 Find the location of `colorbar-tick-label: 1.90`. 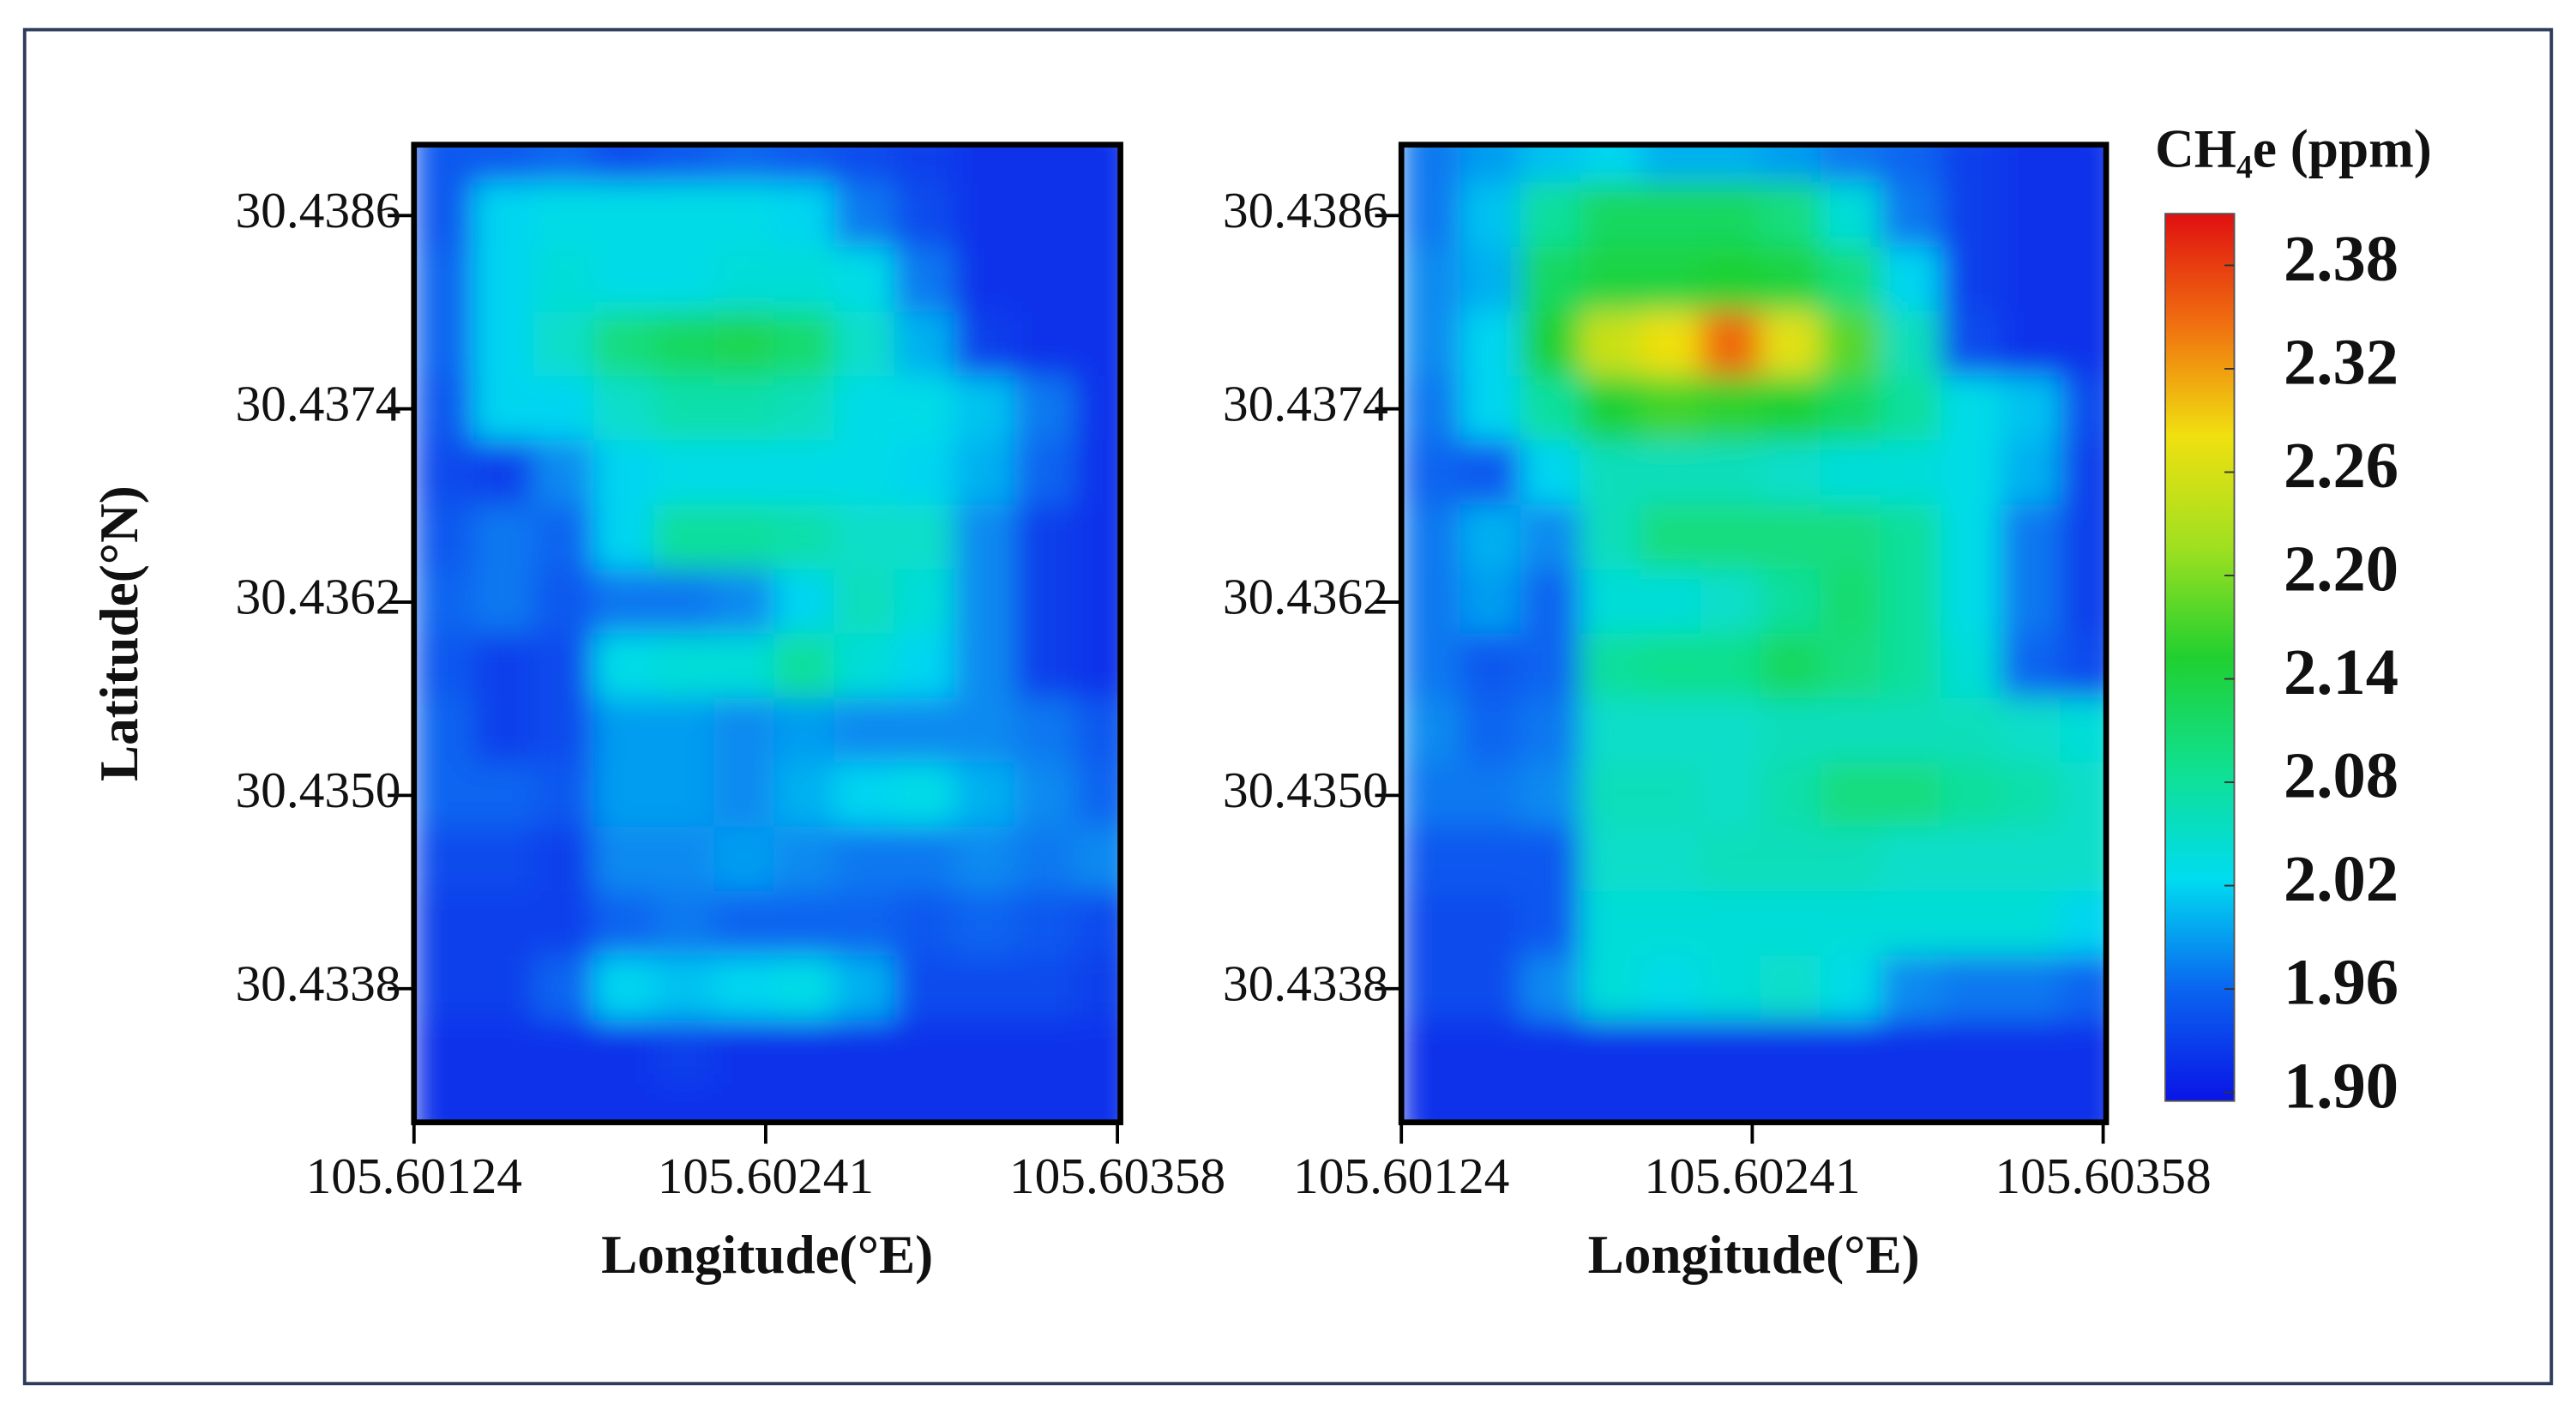

colorbar-tick-label: 1.90 is located at coordinates (2341, 1085).